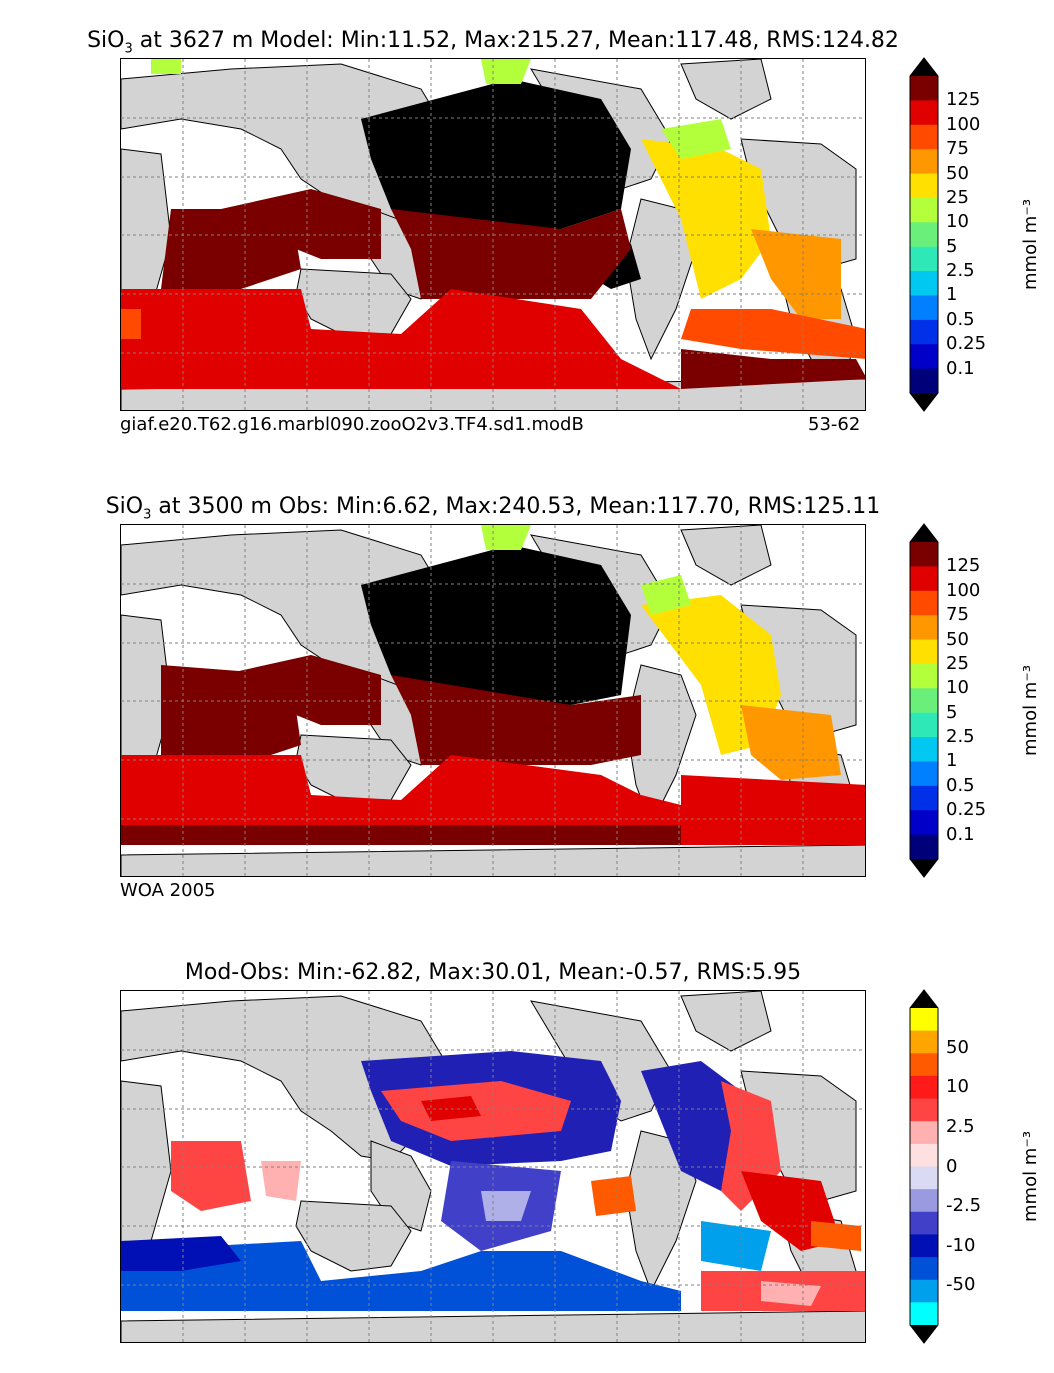  I want to click on colorbar-obs: 125 100 75 50 25 10 5 2.5 1 0.5 0.25 0.1 mmol m⁻³, so click(975, 700).